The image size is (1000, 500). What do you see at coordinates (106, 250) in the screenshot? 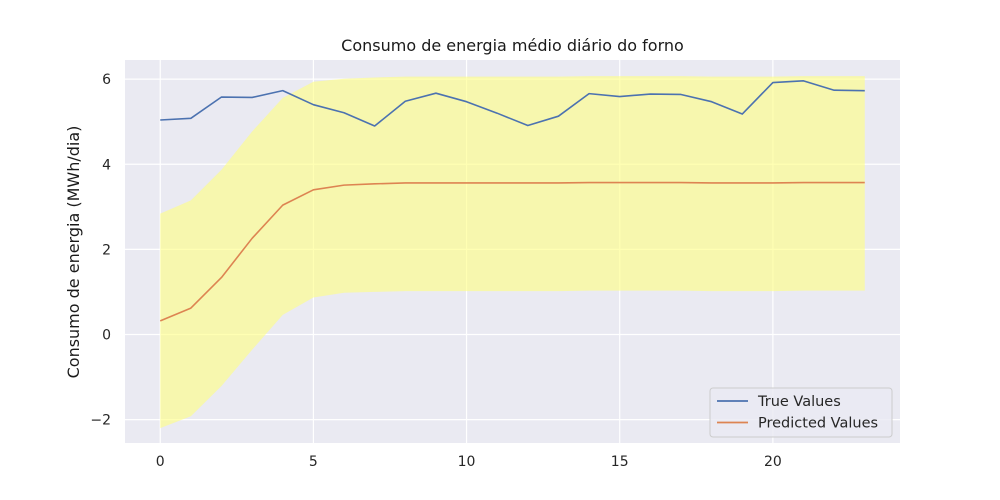
I see `y-tick-label: 2` at bounding box center [106, 250].